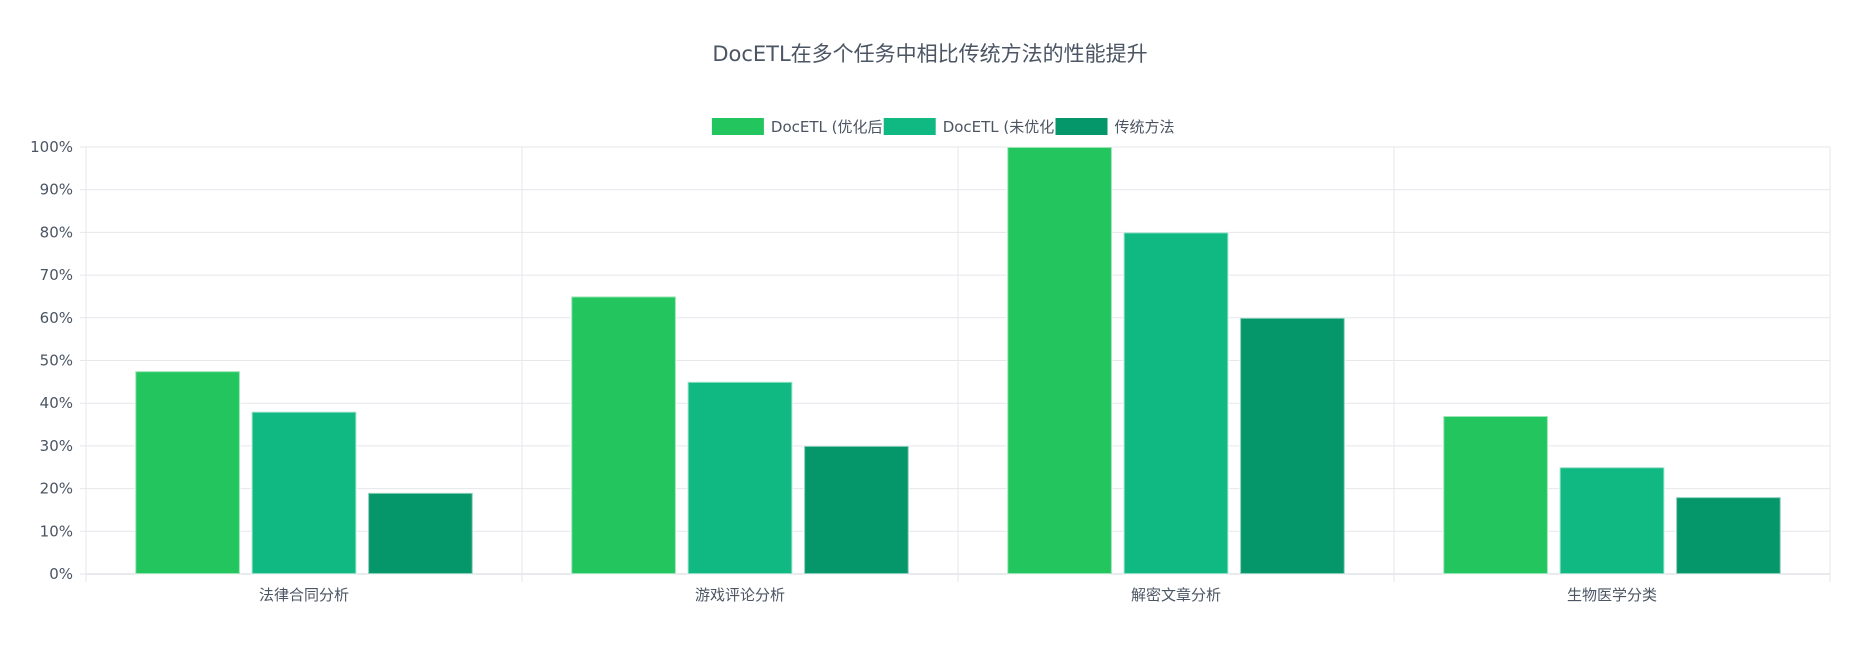 This screenshot has height=665, width=1860. I want to click on y-tick-label: 100%, so click(51, 147).